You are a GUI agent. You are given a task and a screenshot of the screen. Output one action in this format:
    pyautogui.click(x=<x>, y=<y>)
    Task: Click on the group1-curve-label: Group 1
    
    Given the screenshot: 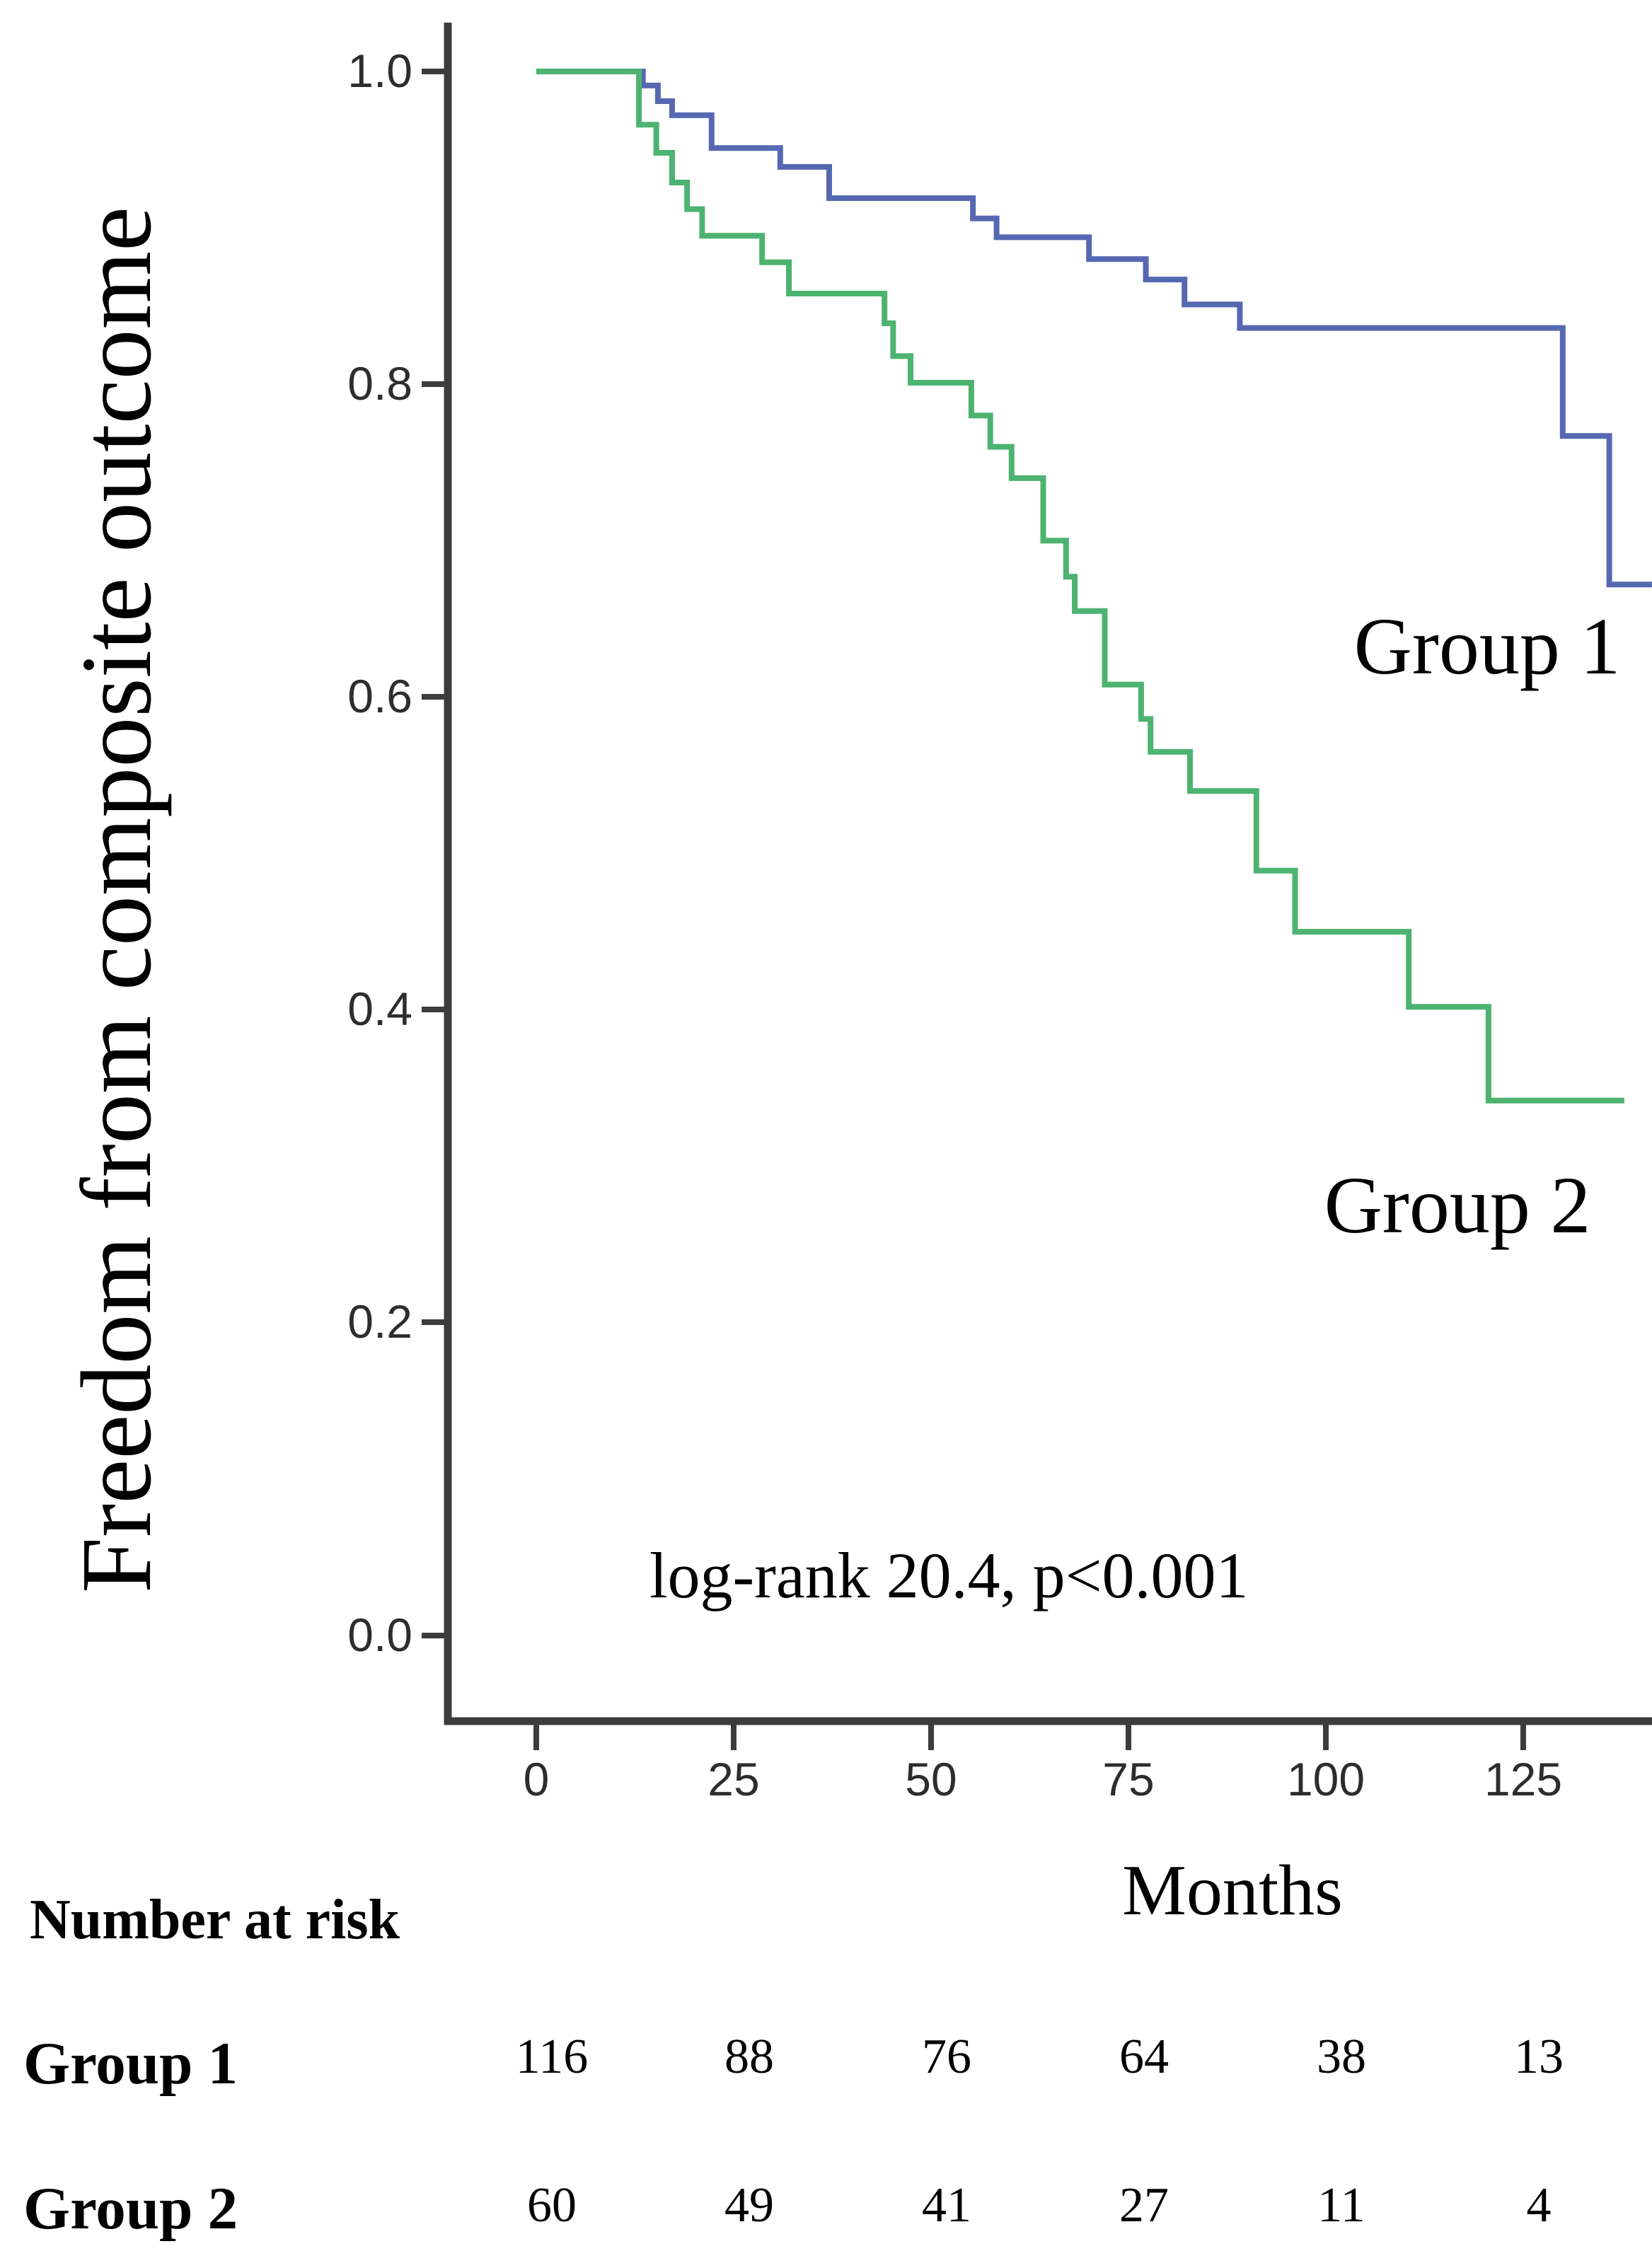 What is the action you would take?
    pyautogui.click(x=1488, y=646)
    